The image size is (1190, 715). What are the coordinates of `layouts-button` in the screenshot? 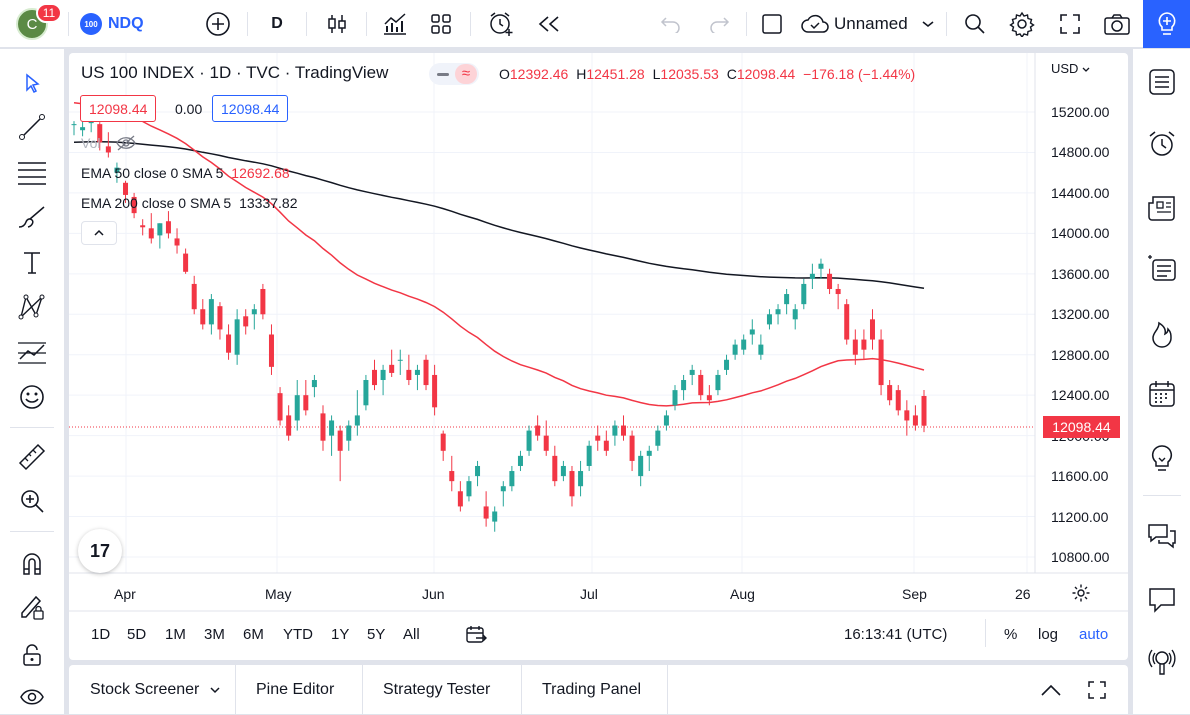 It's located at (441, 24).